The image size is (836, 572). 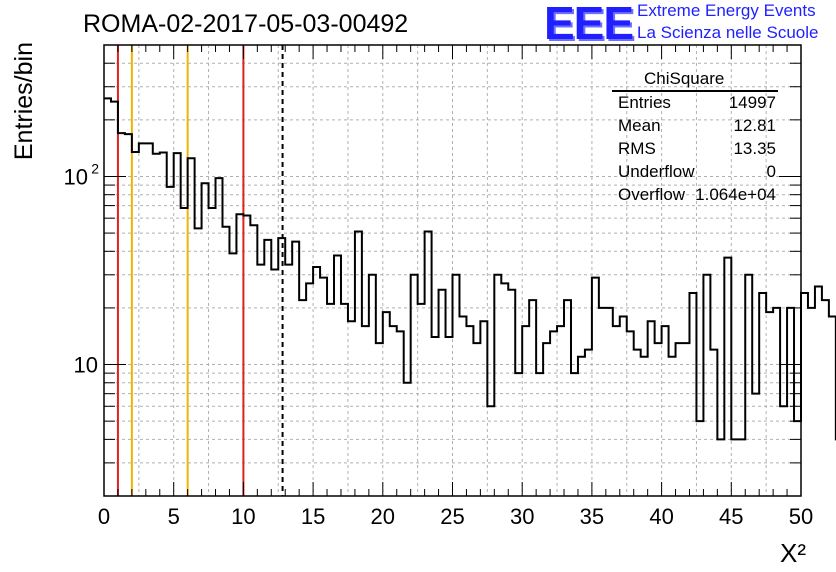 I want to click on logo-line-1: Extreme Energy Events, so click(x=726, y=10).